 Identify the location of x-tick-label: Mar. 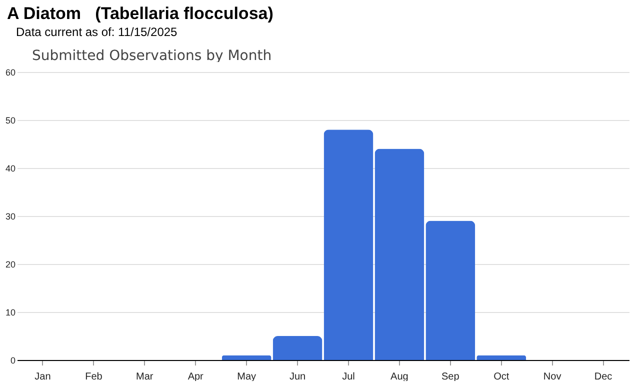
(145, 377).